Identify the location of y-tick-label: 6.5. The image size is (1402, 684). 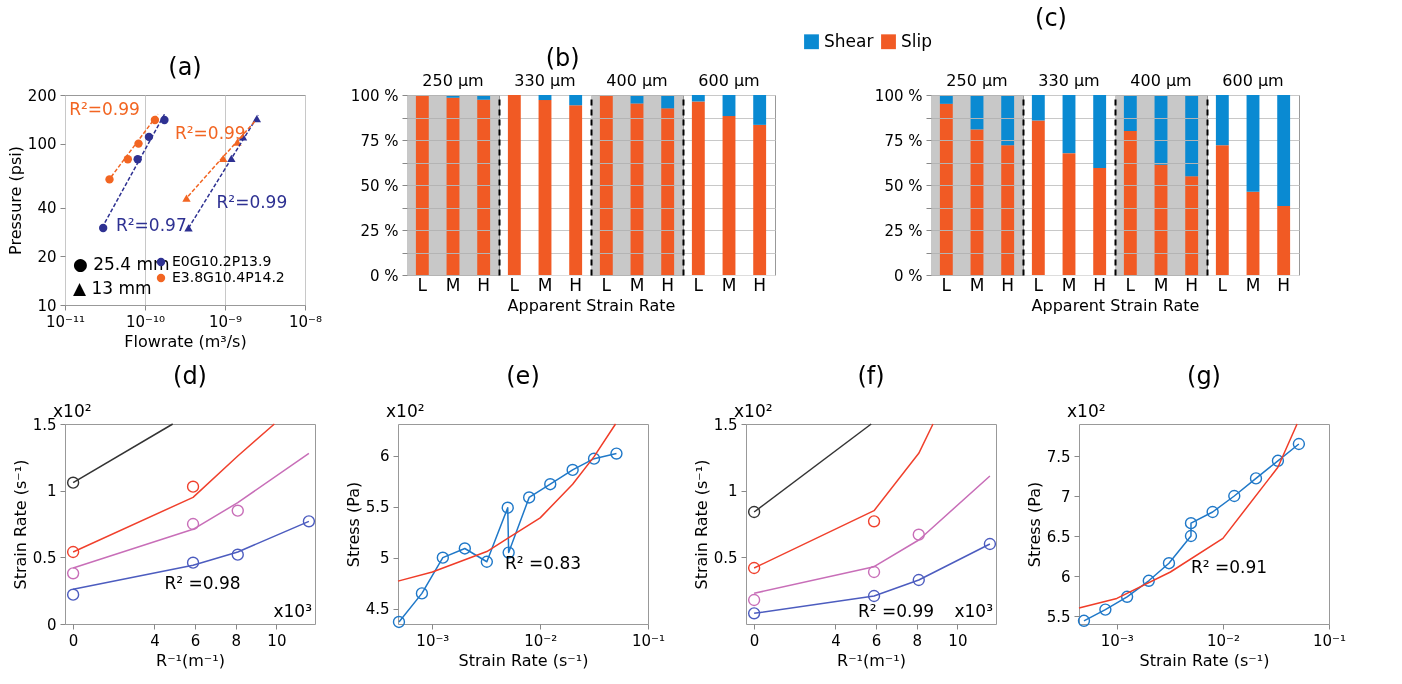
(1058, 536).